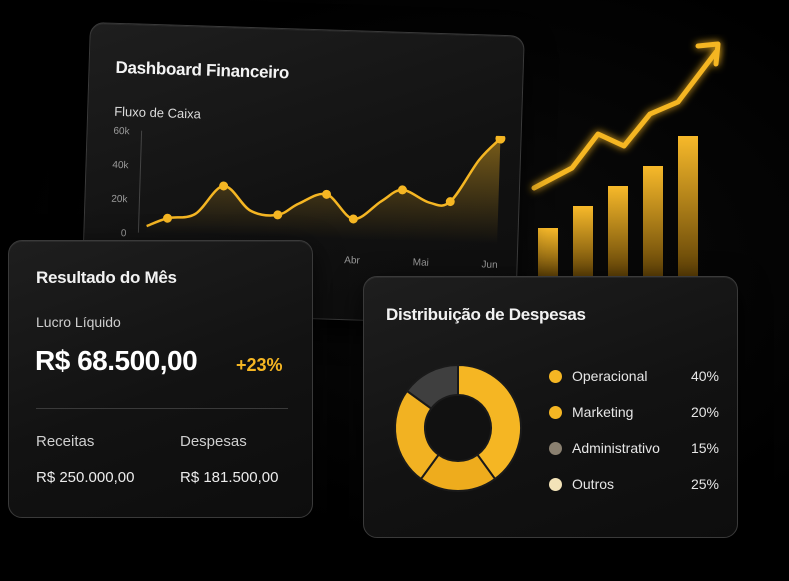  What do you see at coordinates (65, 441) in the screenshot?
I see `revenue-label: Receitas` at bounding box center [65, 441].